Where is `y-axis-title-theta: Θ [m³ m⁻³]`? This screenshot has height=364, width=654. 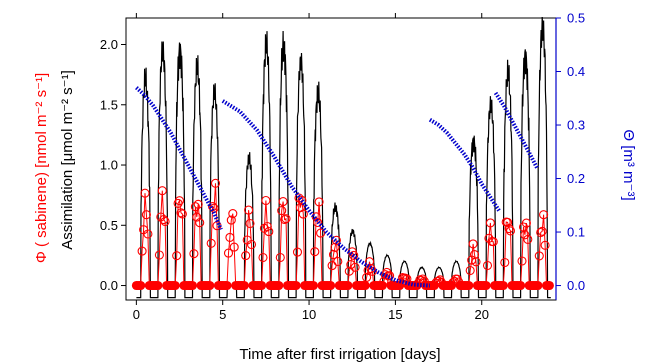
y-axis-title-theta: Θ [m³ m⁻³] is located at coordinates (628, 164).